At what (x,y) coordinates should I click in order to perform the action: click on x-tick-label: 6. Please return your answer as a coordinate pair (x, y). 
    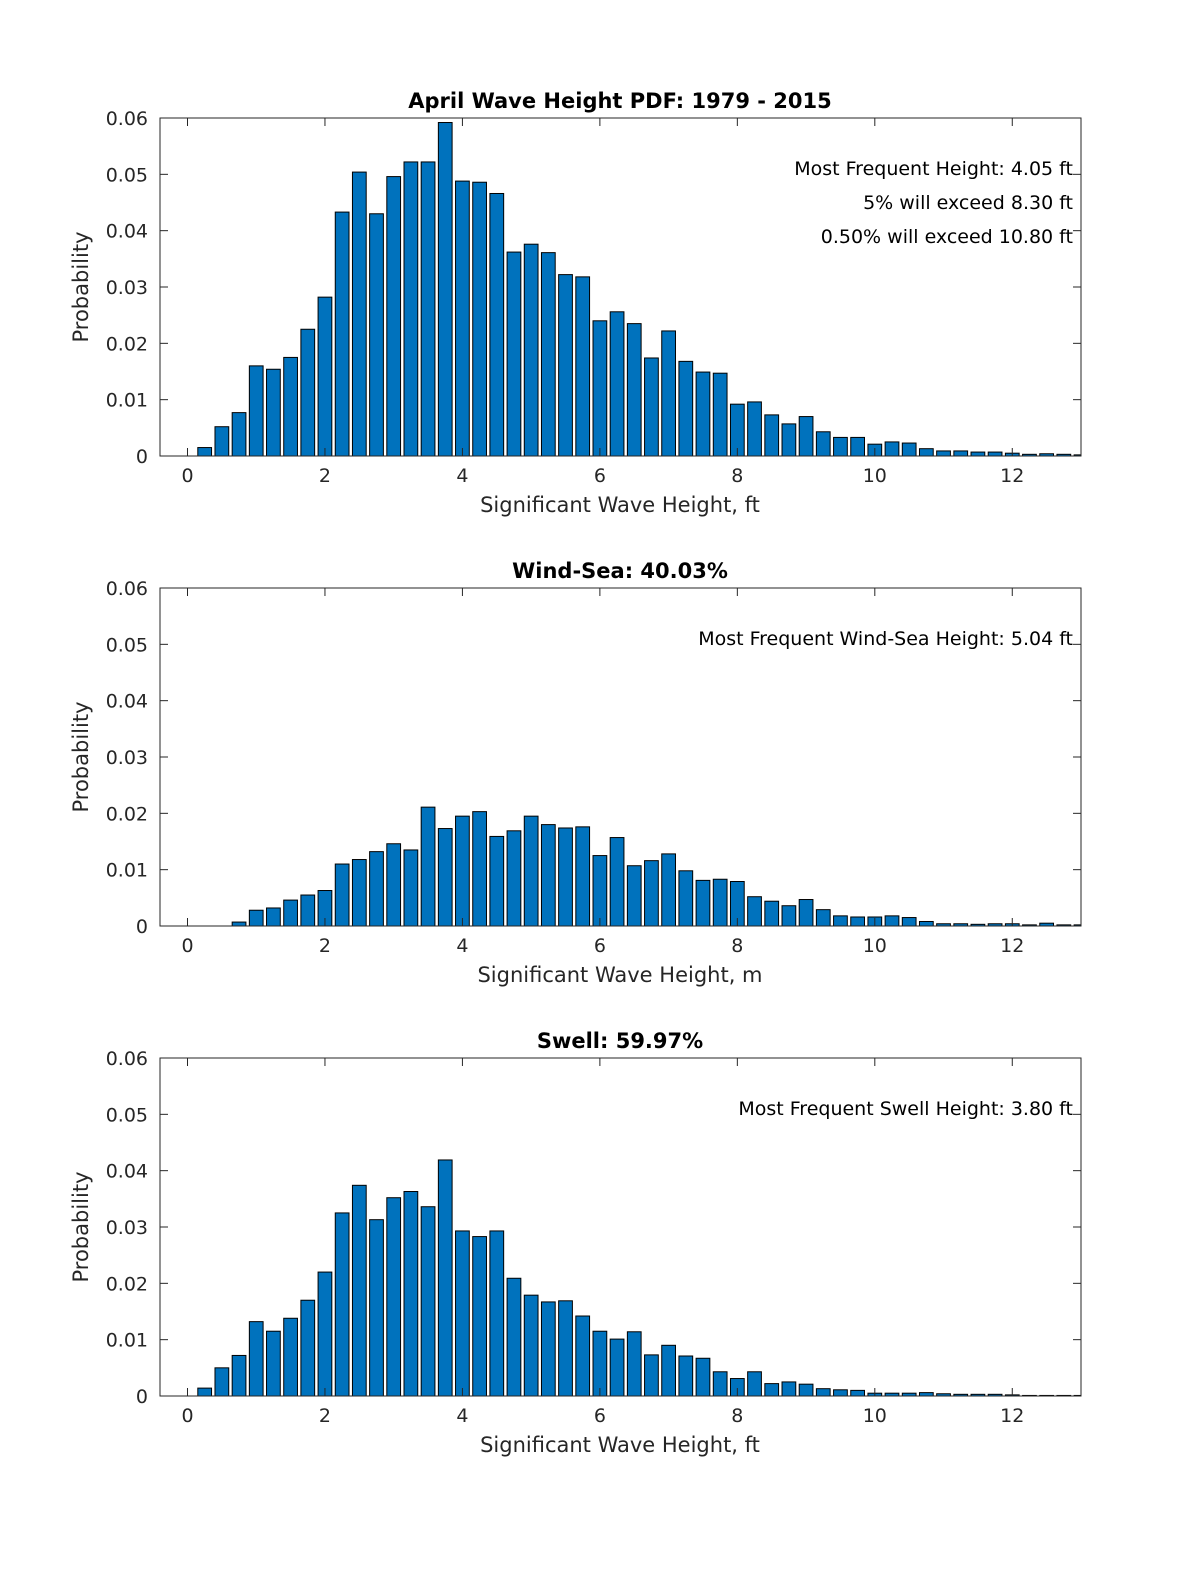
    Looking at the image, I should click on (600, 476).